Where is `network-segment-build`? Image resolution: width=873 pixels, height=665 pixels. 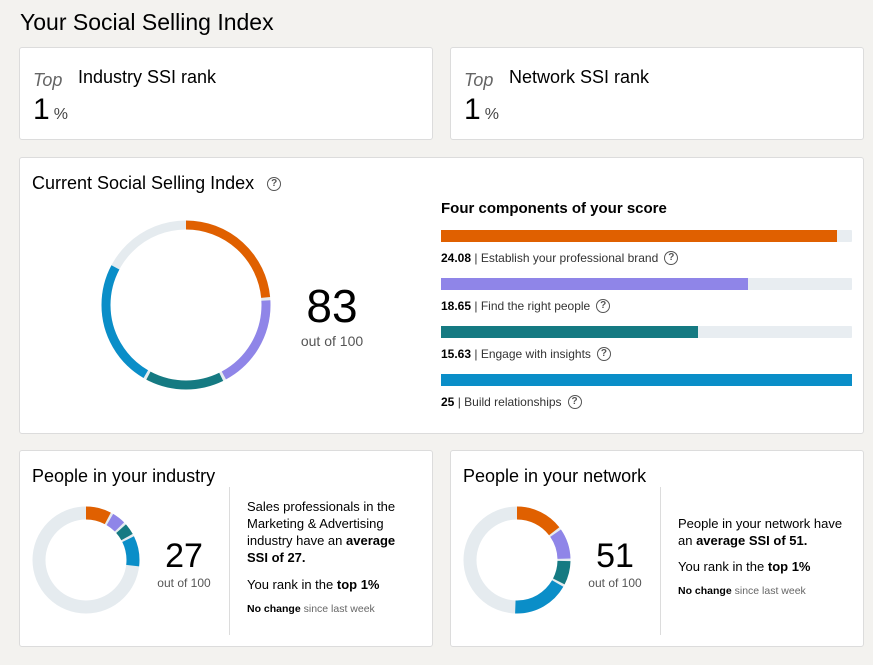
network-segment-build is located at coordinates (517, 560).